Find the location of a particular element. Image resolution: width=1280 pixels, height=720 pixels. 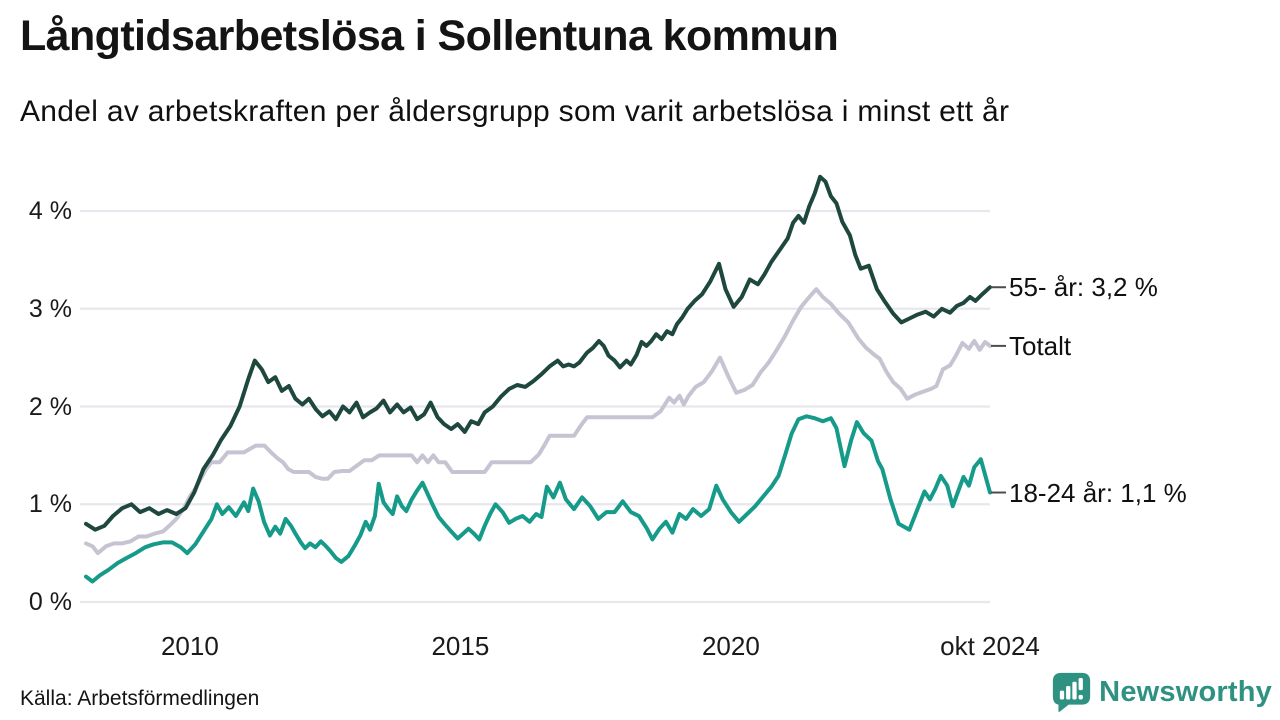

newsworthy-logo: Newsworthy is located at coordinates (1161, 692).